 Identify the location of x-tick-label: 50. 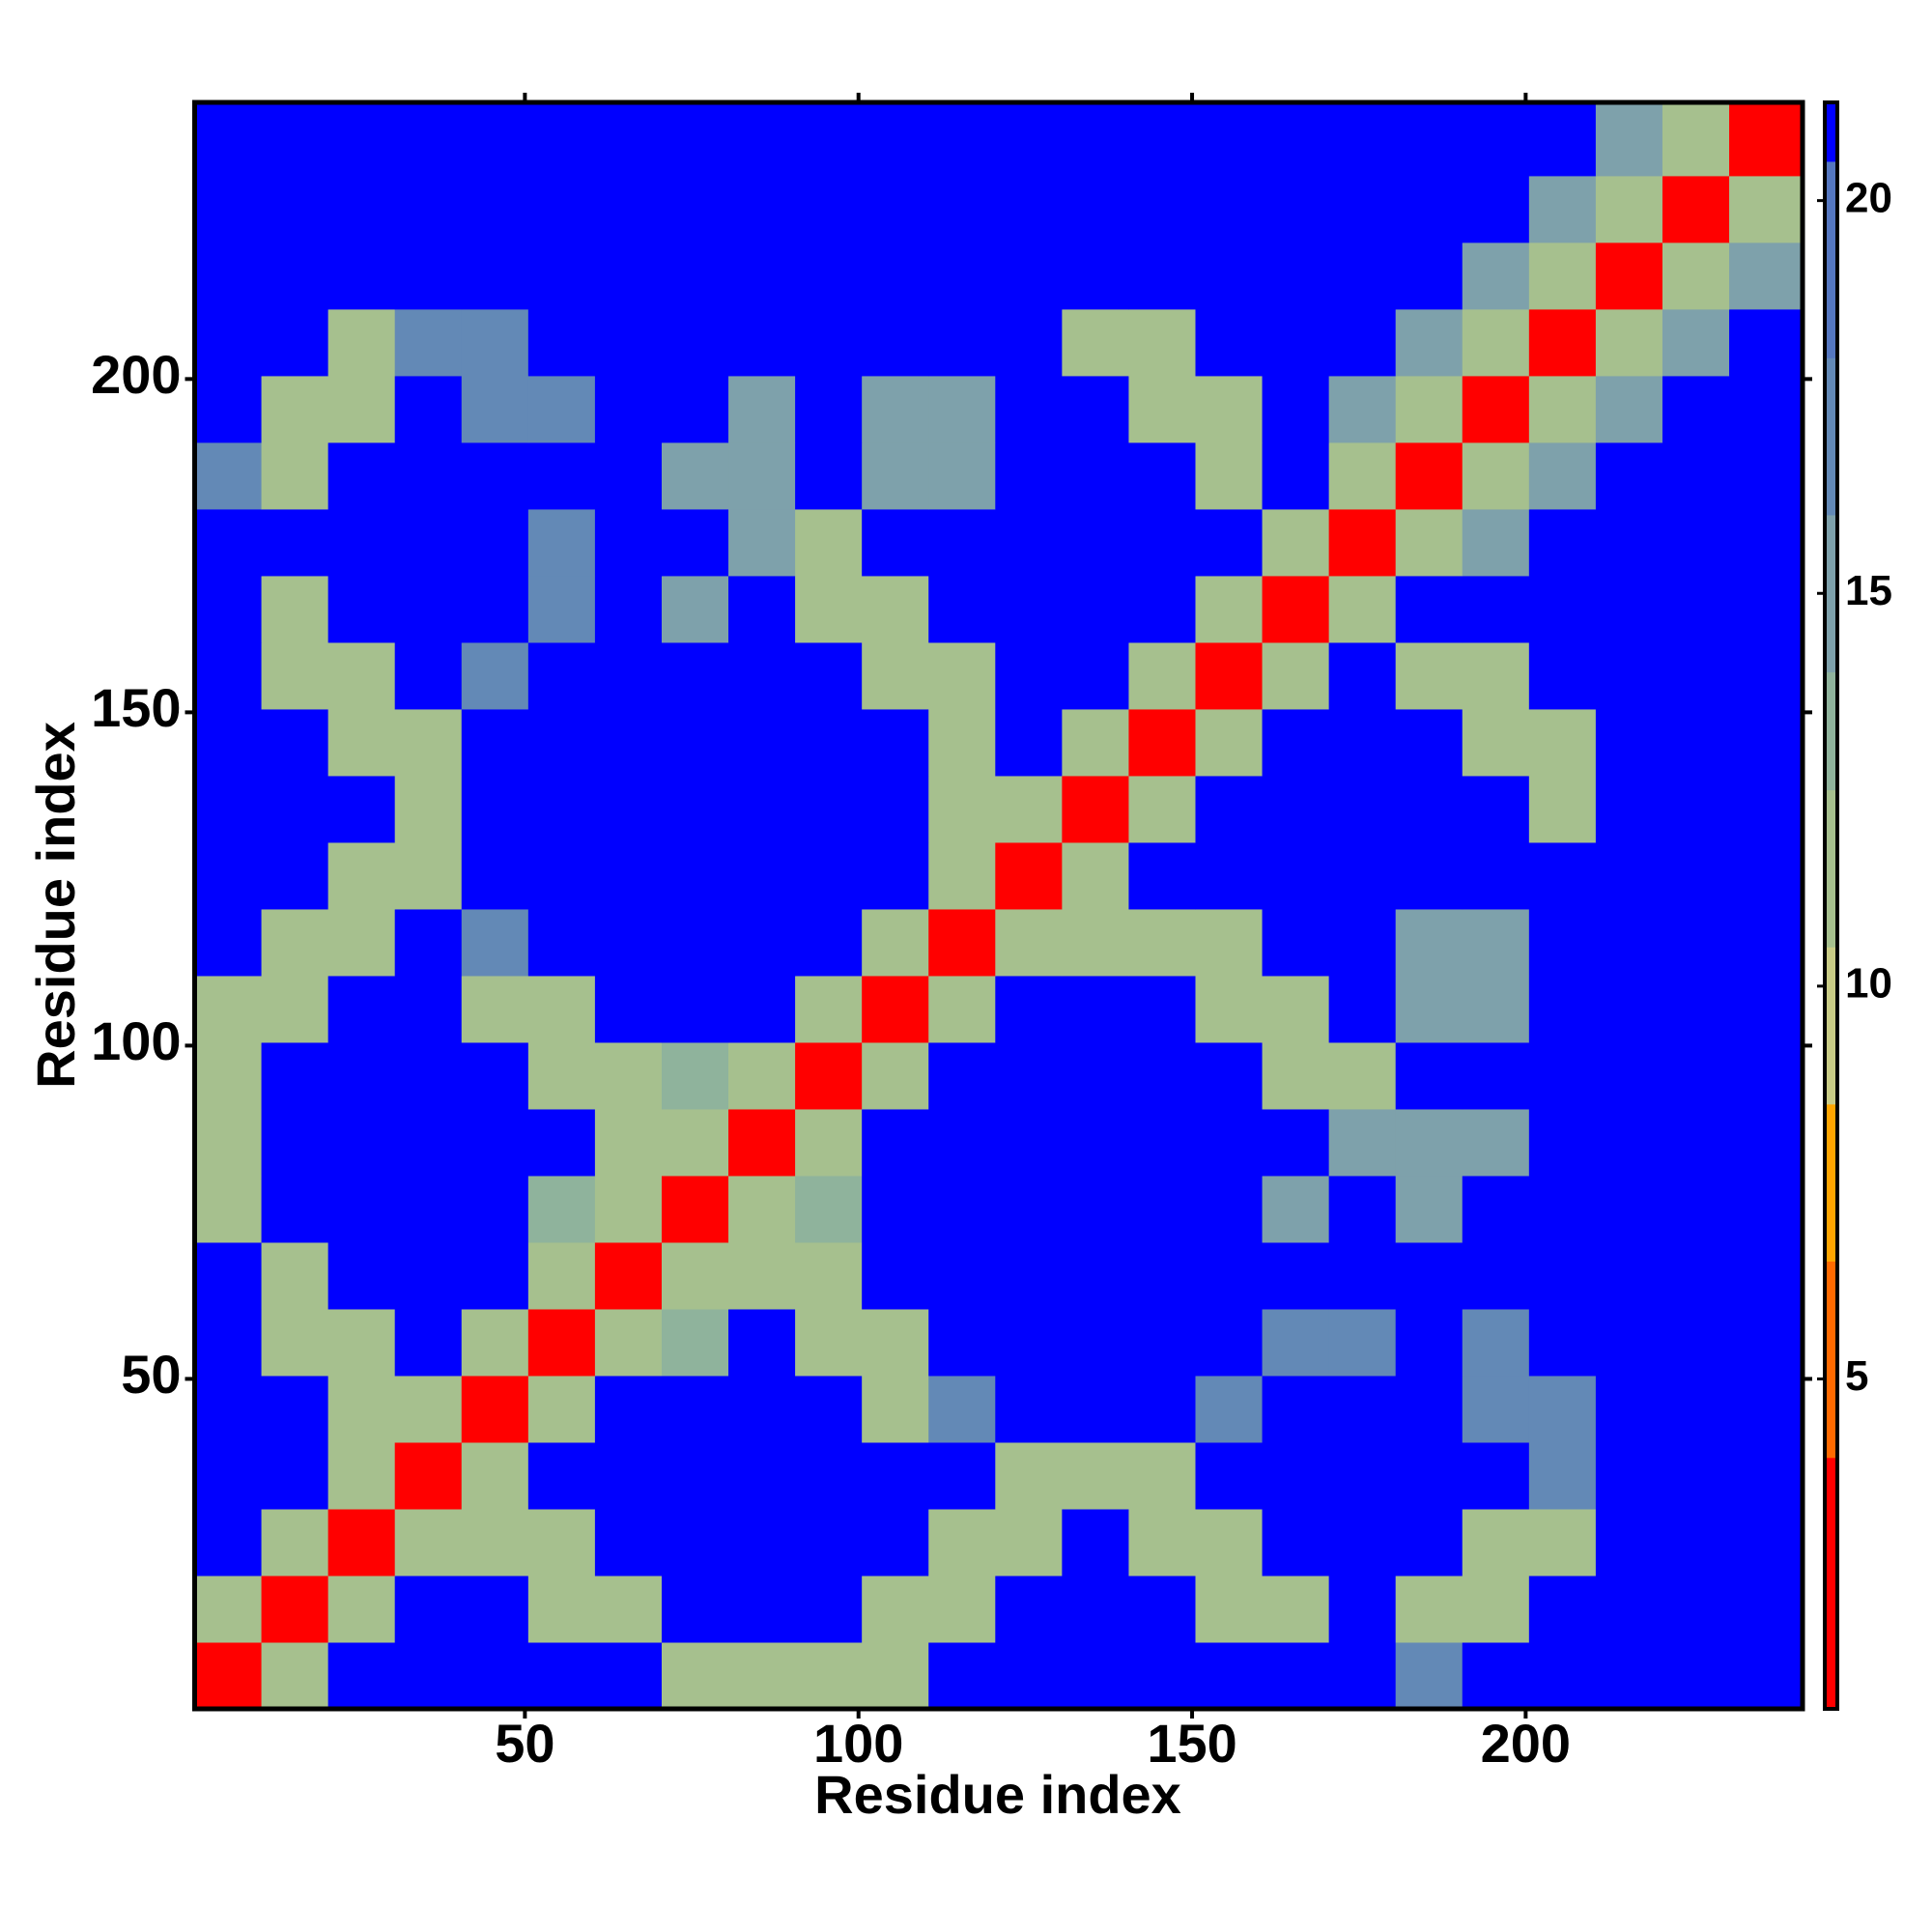
(524, 1743).